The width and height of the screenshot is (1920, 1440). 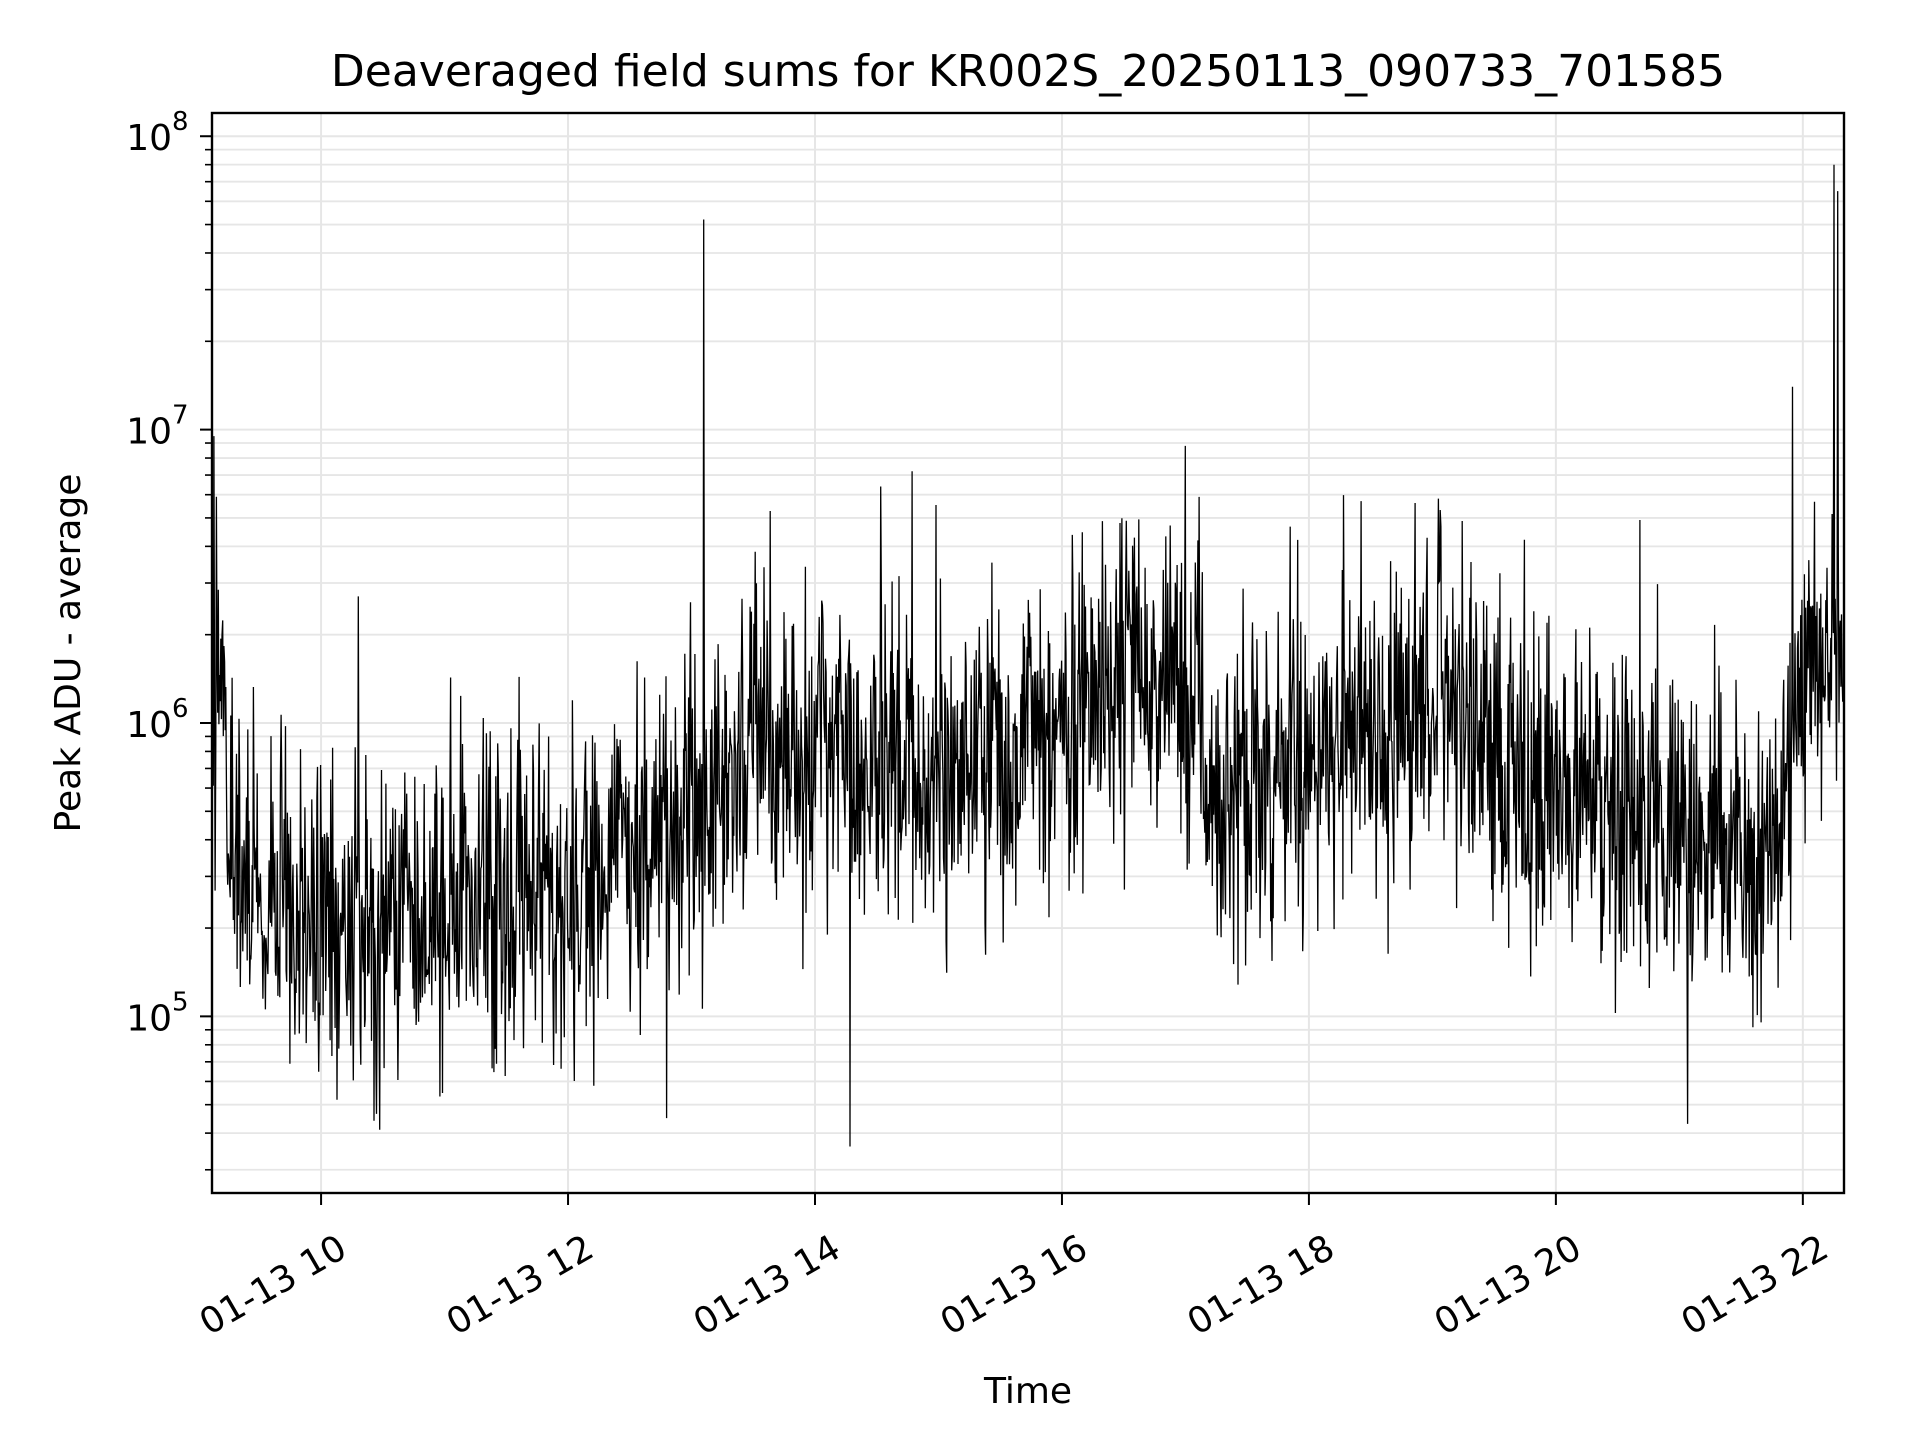 I want to click on x-tick-label: 01-13 12, so click(x=520, y=1285).